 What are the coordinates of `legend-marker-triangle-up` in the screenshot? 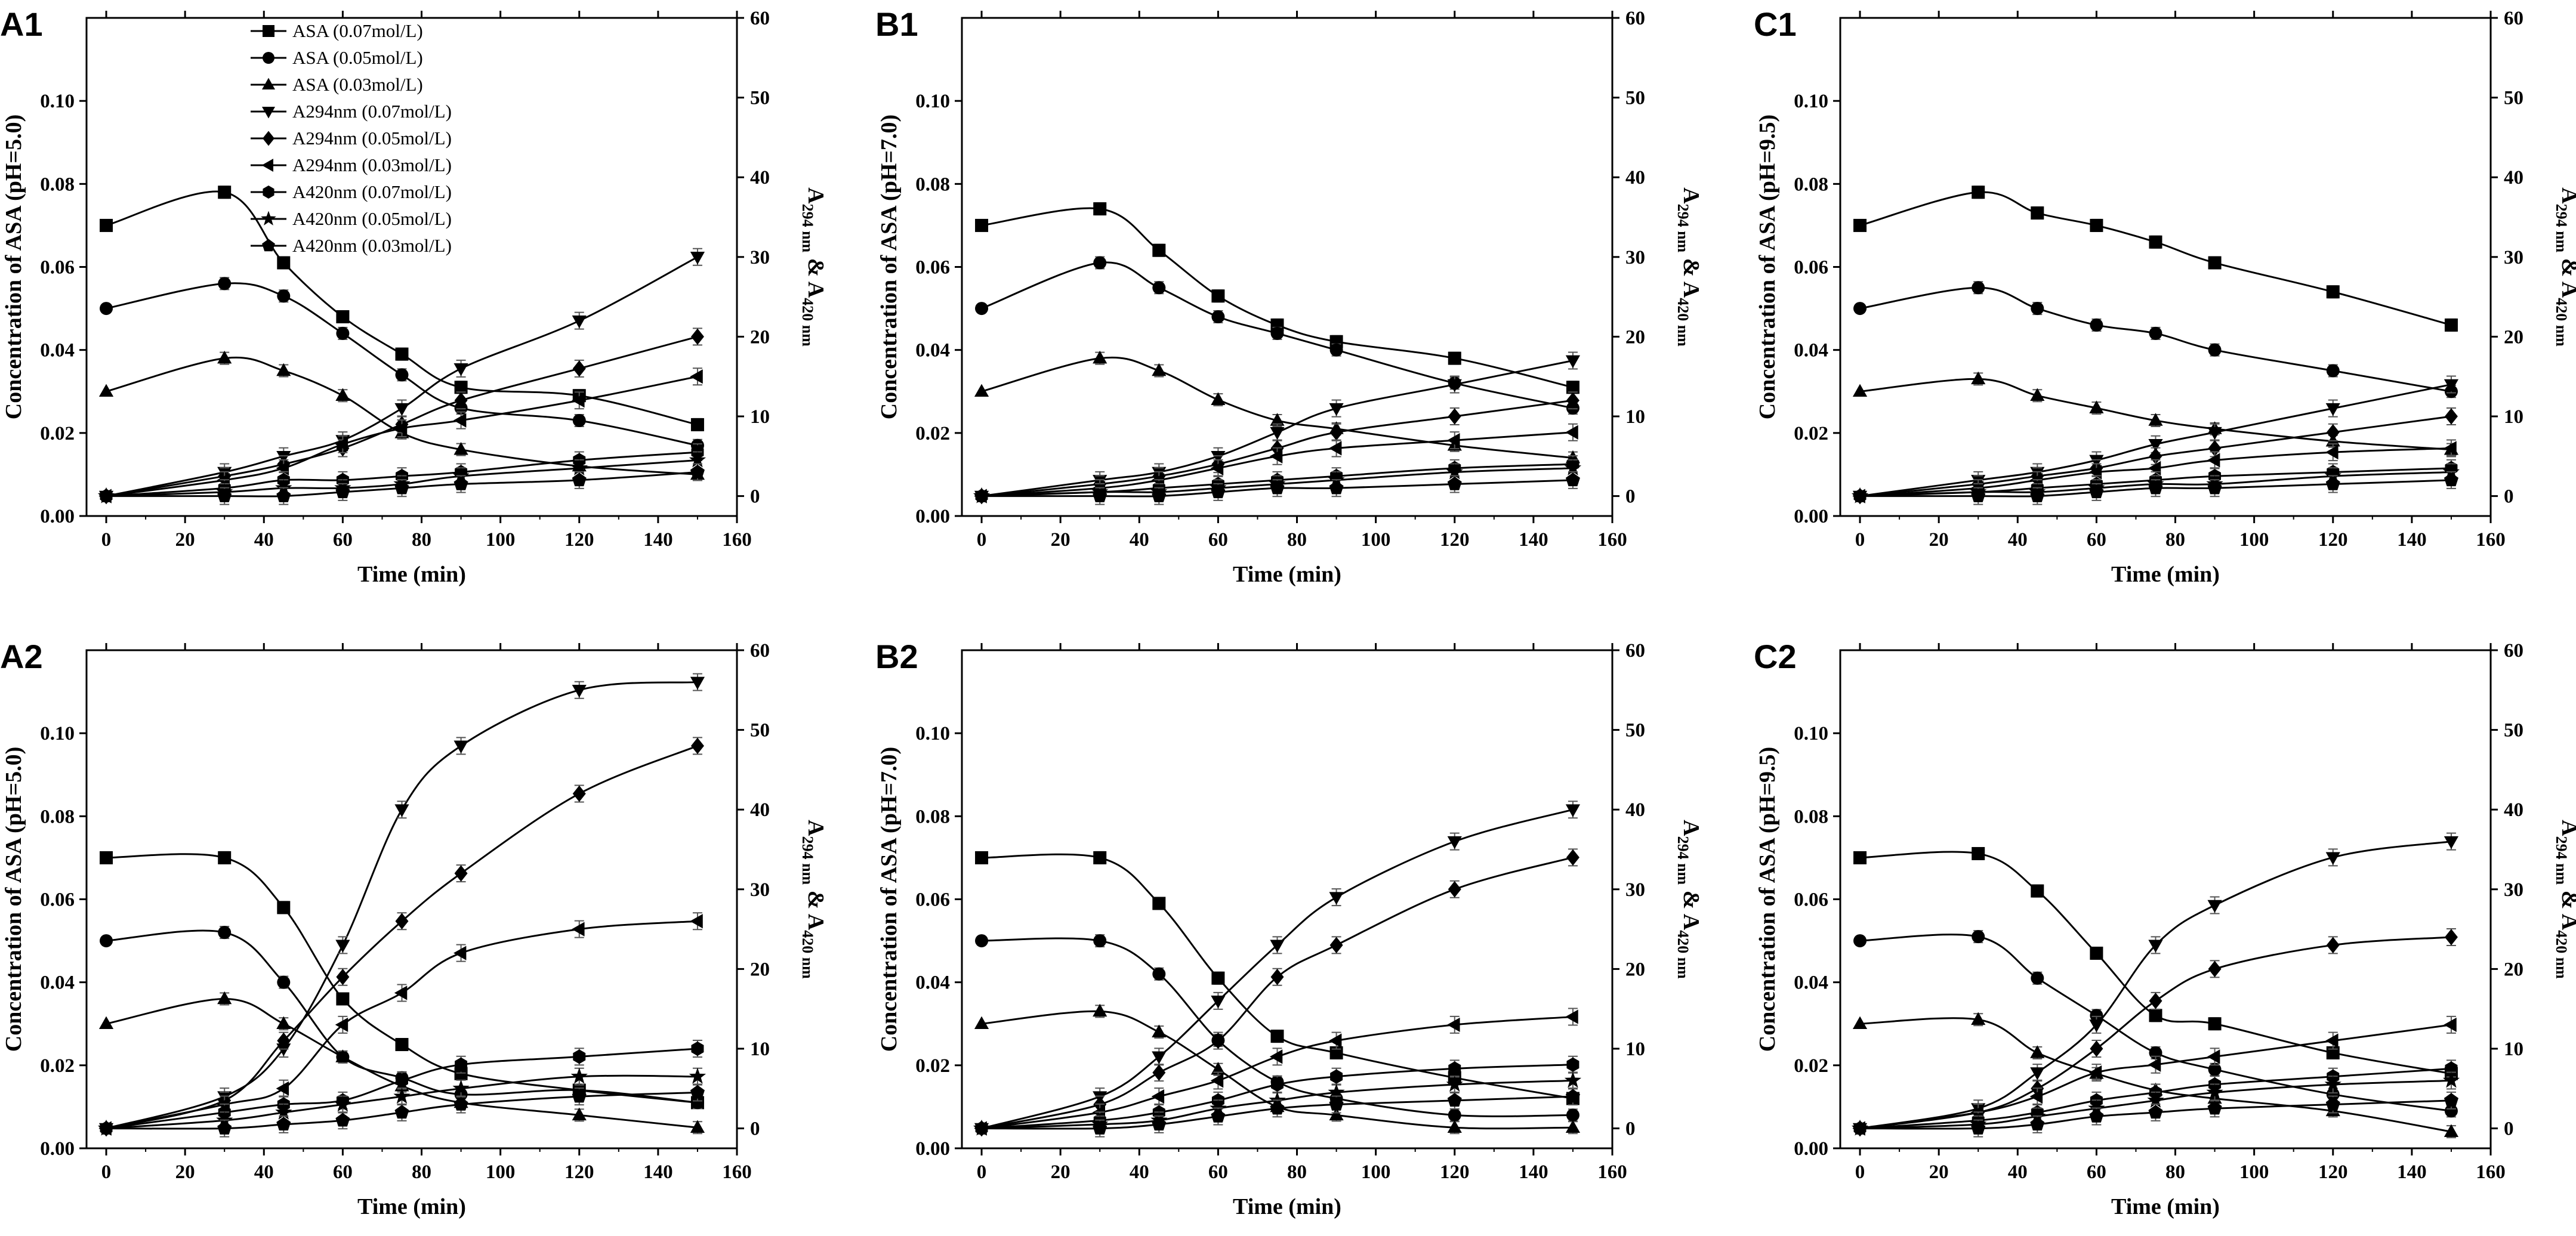 It's located at (268, 83).